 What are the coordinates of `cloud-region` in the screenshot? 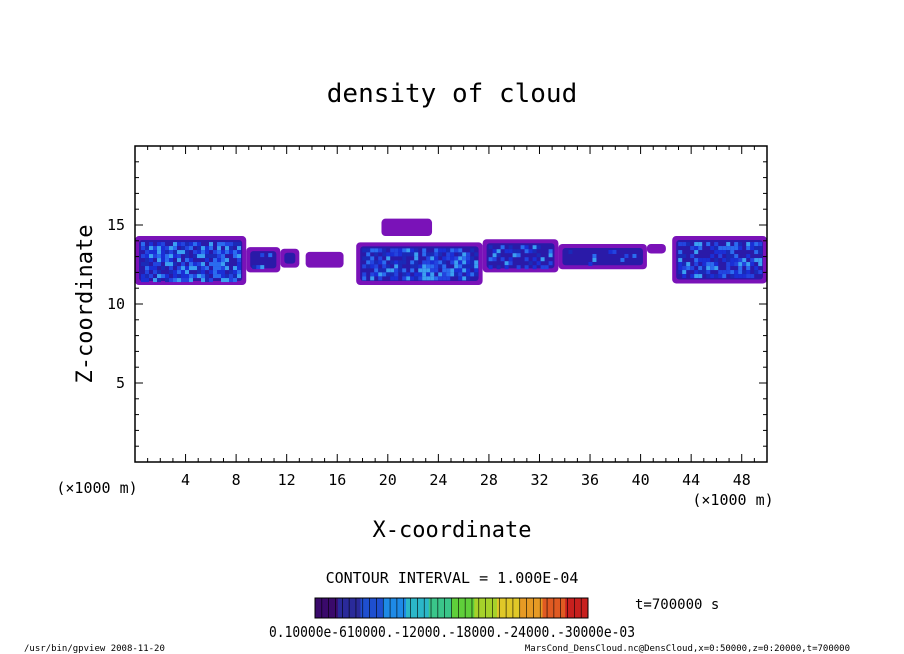 It's located at (602, 256).